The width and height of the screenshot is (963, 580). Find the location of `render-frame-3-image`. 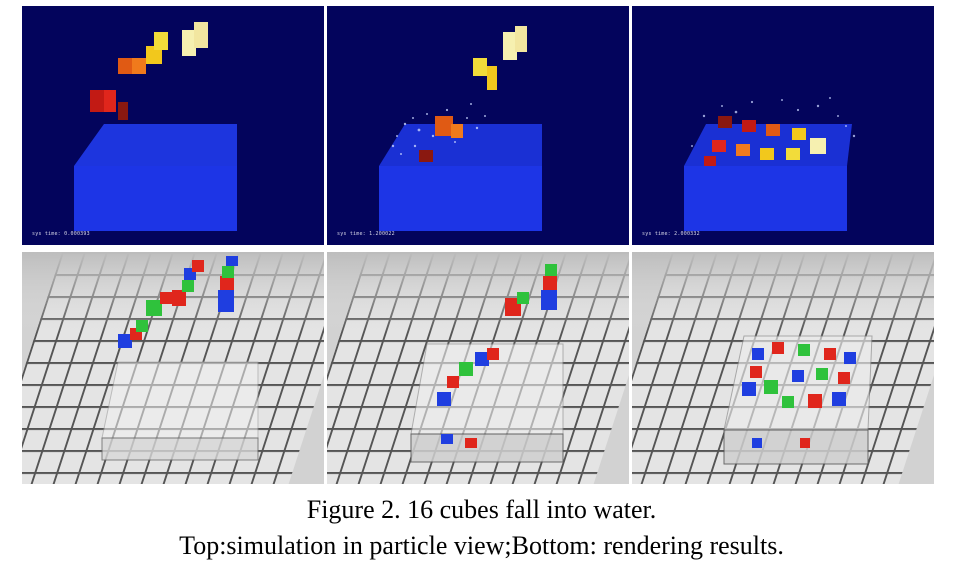

render-frame-3-image is located at coordinates (783, 368).